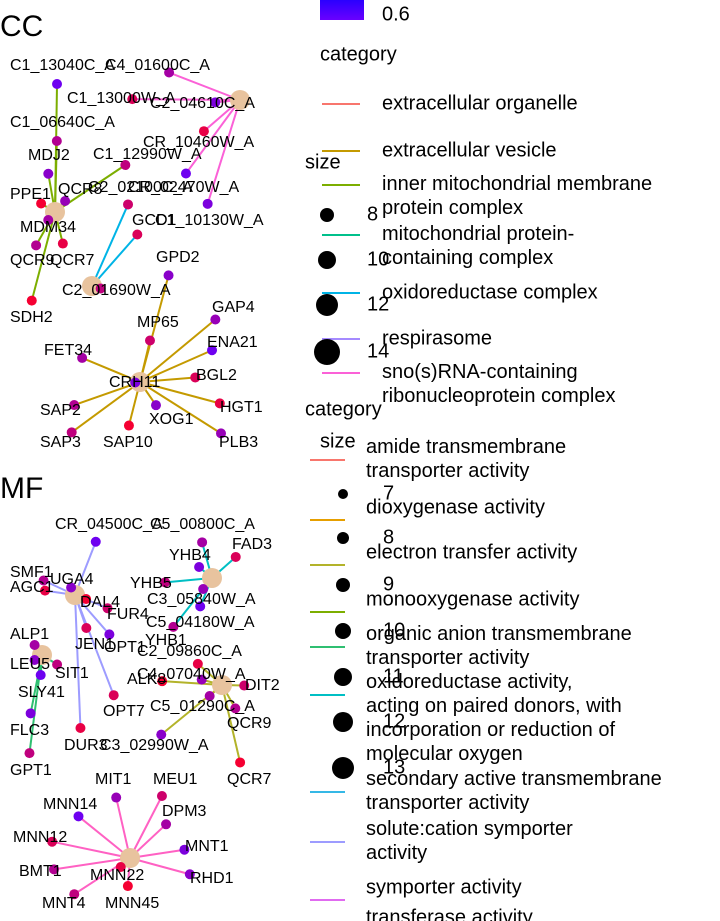  What do you see at coordinates (132, 903) in the screenshot?
I see `gene-label: MNN45` at bounding box center [132, 903].